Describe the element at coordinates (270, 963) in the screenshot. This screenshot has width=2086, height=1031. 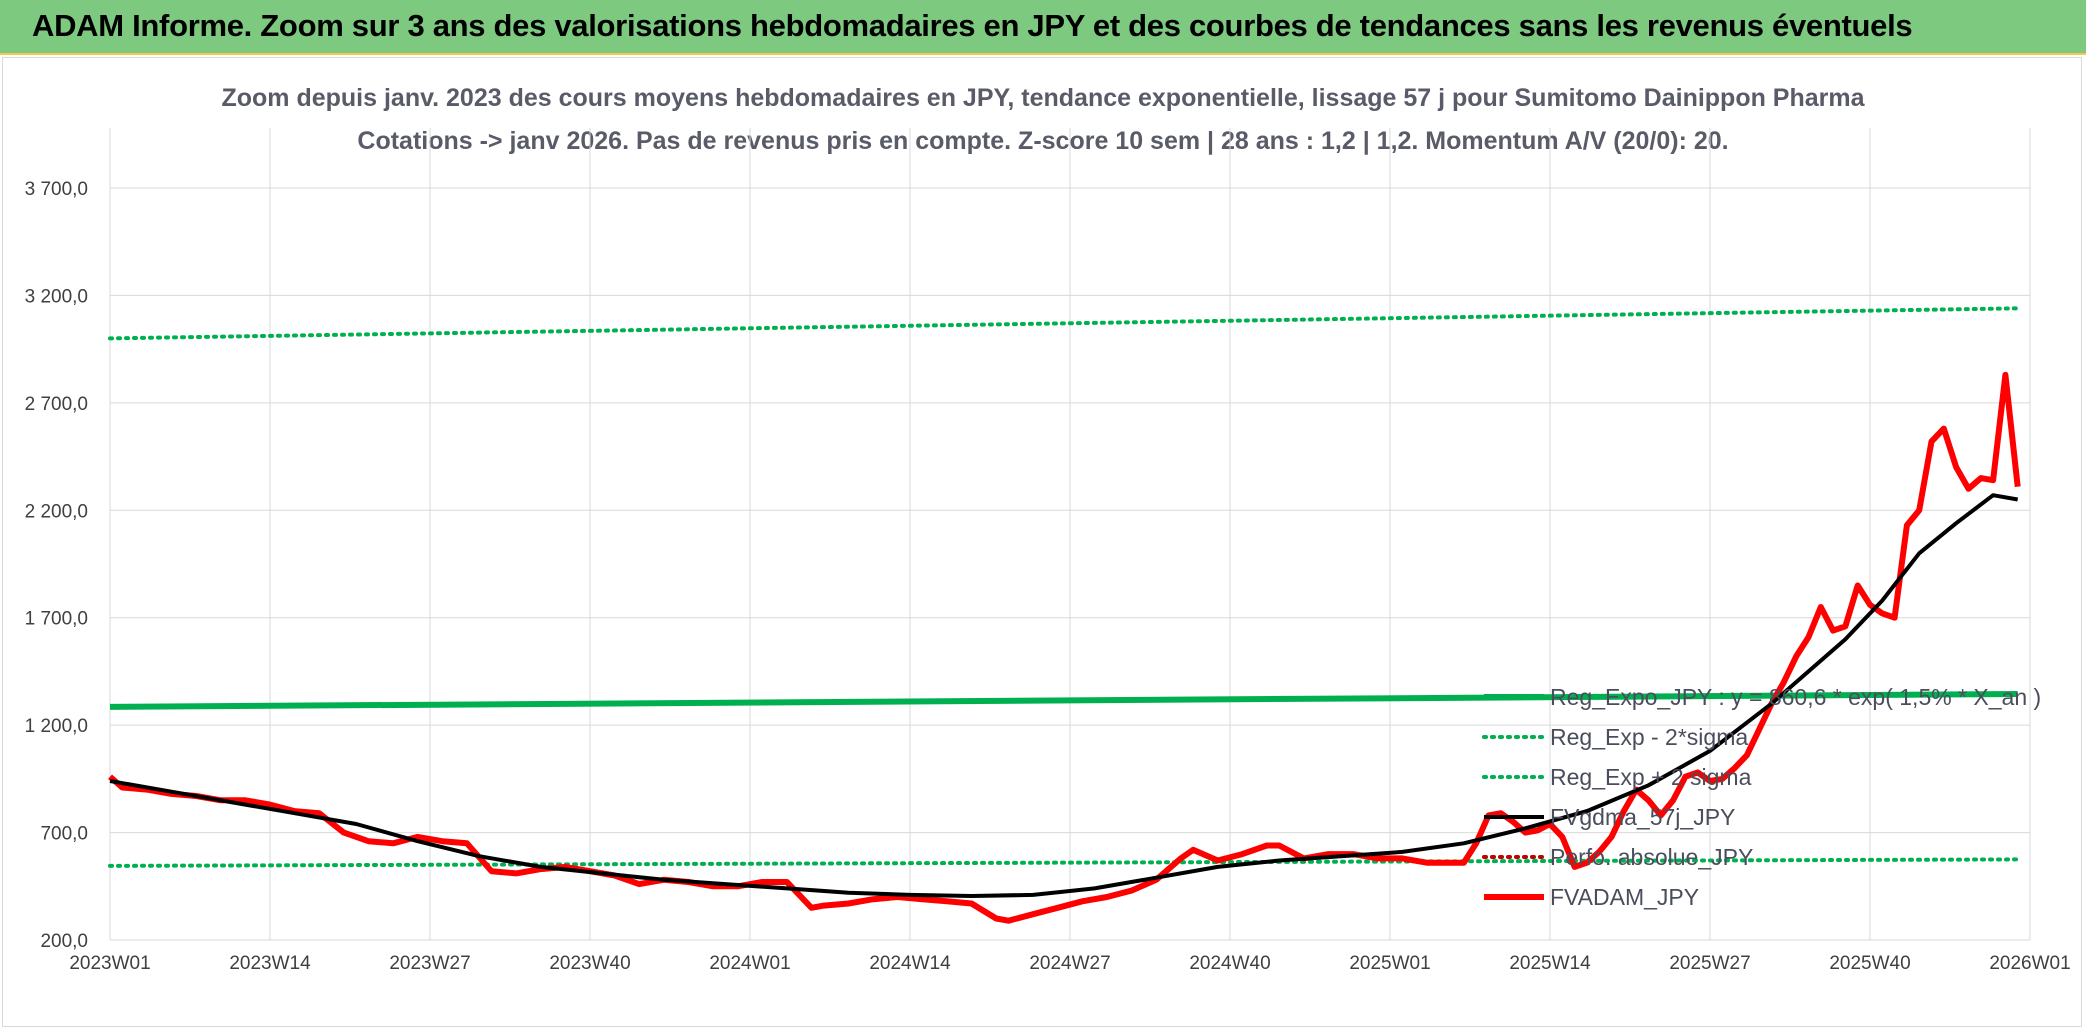
I see `x-tick-label: 2023W14` at that location.